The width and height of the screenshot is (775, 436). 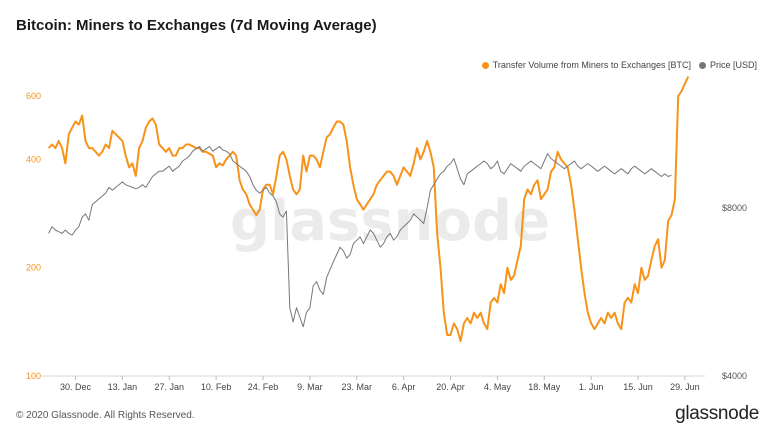 What do you see at coordinates (356, 387) in the screenshot?
I see `x-tick-label: 23. Mar` at bounding box center [356, 387].